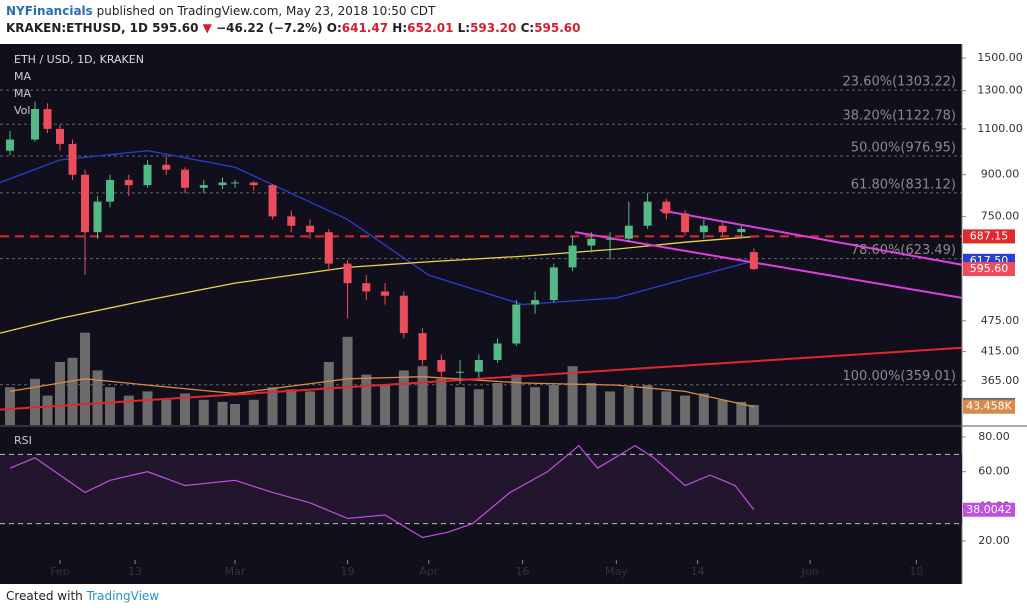  What do you see at coordinates (527, 28) in the screenshot?
I see `c-label: C:` at bounding box center [527, 28].